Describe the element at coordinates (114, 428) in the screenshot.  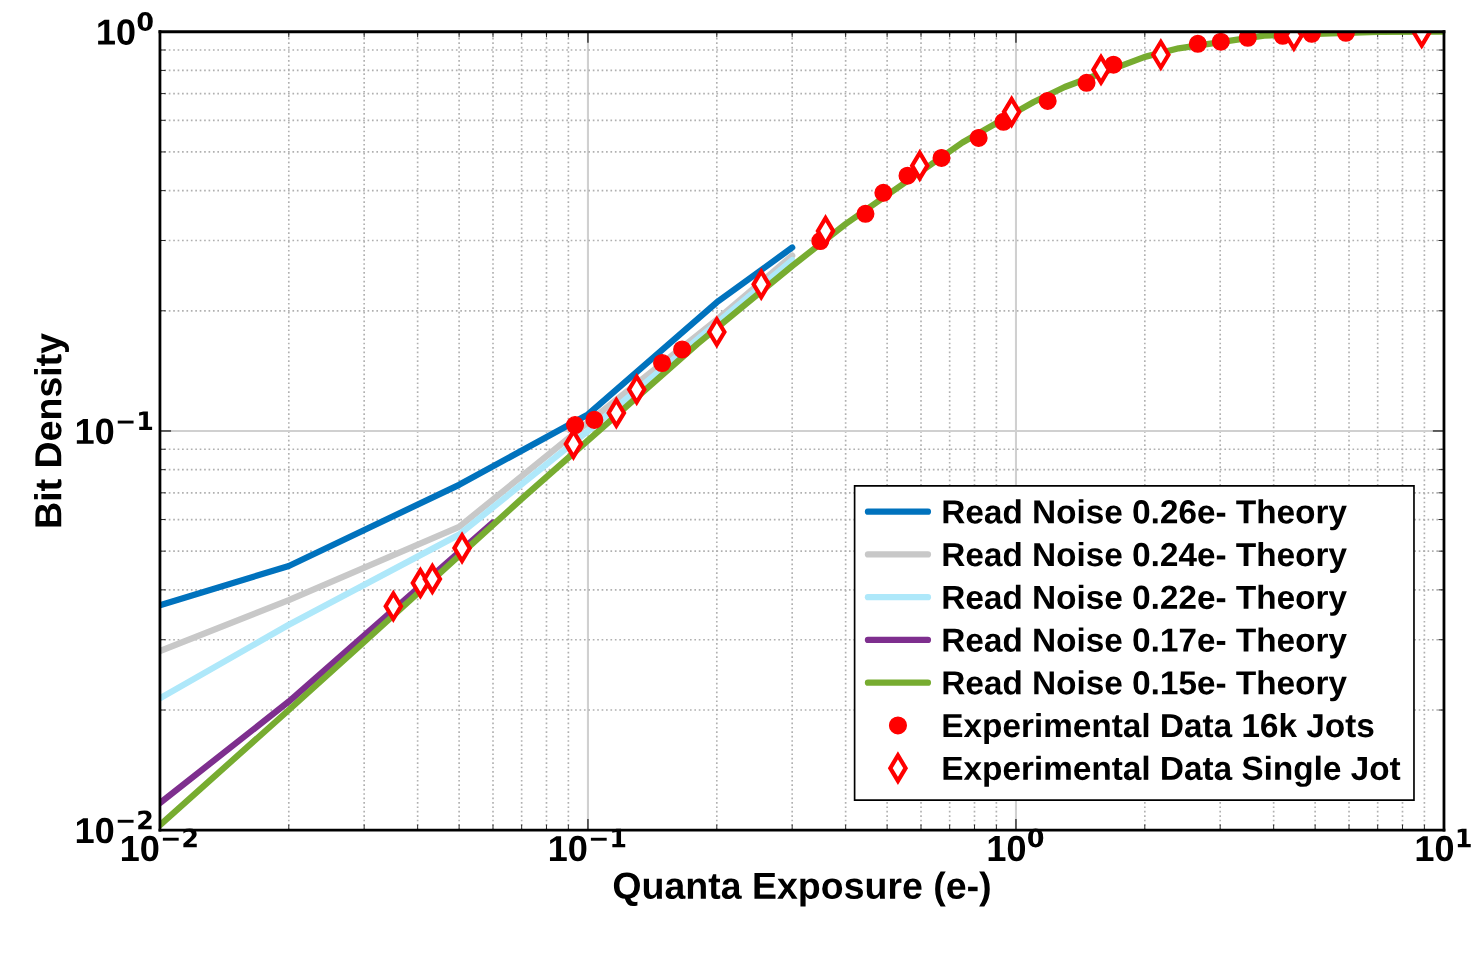
I see `y-tick-label: 10$^{−1}$` at that location.